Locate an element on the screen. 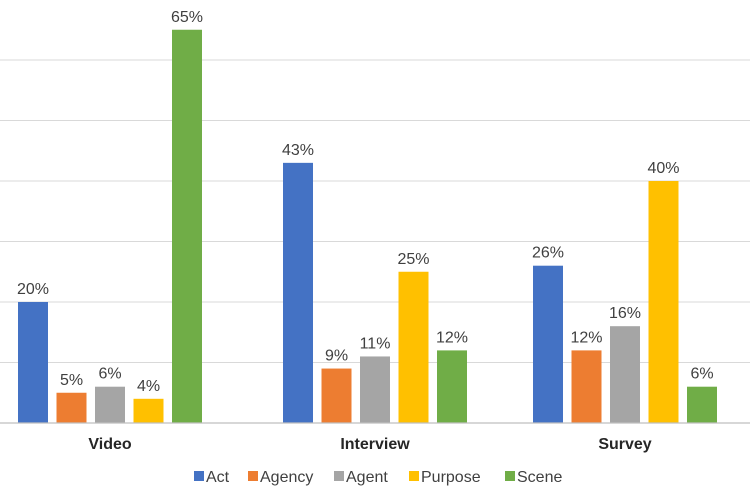 This screenshot has height=488, width=750. data-label-video-scene: 65% is located at coordinates (187, 17).